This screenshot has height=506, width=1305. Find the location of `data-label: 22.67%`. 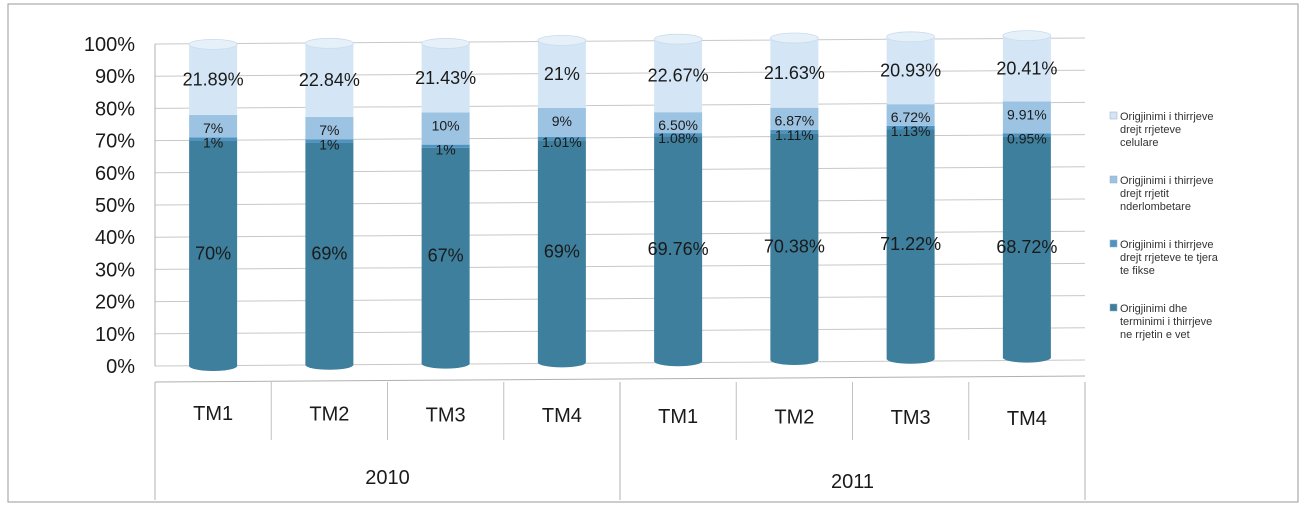

data-label: 22.67% is located at coordinates (678, 76).